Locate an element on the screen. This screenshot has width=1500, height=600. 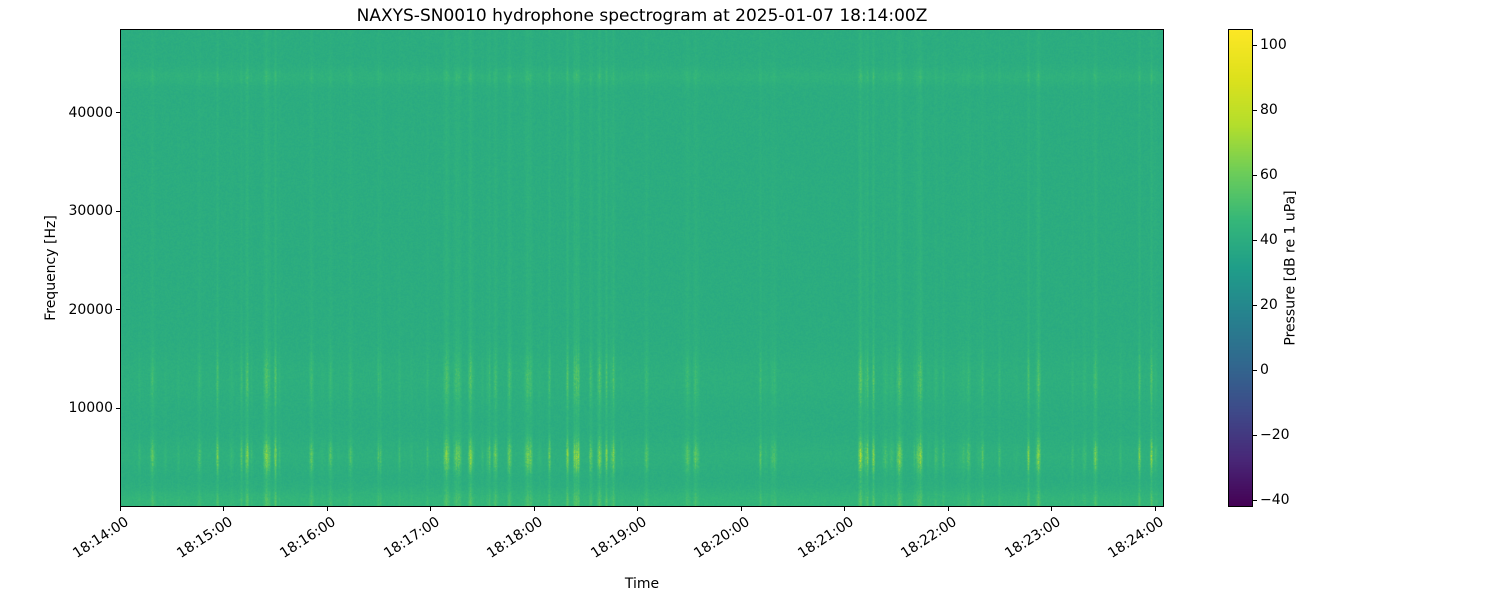
colorbar-tick-label: 40 is located at coordinates (1269, 240).